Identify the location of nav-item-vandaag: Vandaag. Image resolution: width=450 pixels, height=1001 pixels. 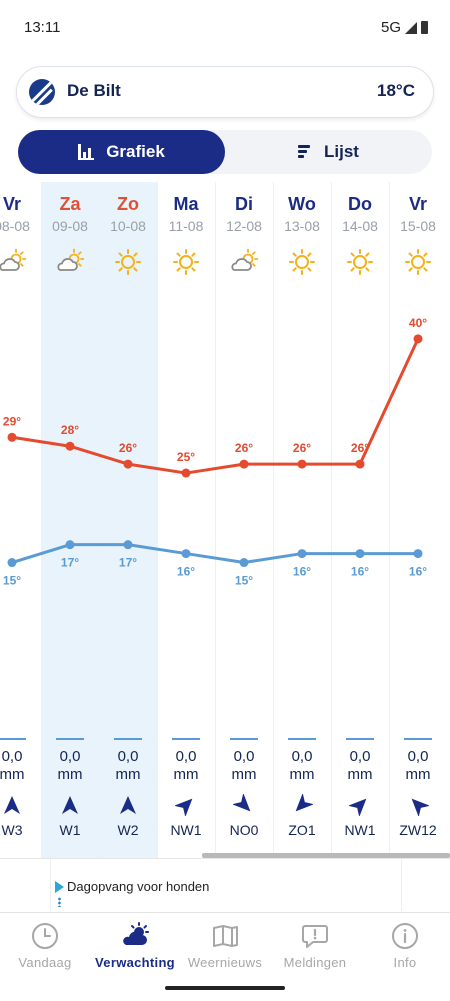
(45, 945).